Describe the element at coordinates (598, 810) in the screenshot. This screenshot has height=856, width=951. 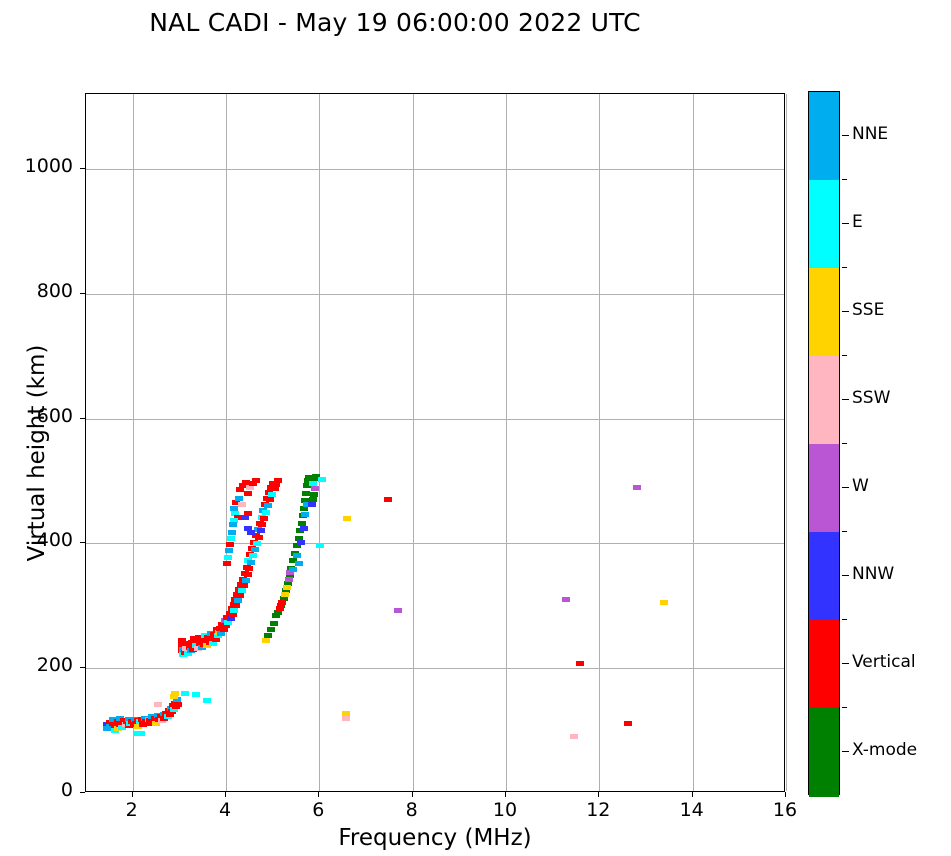
I see `x-tick-label: 12` at that location.